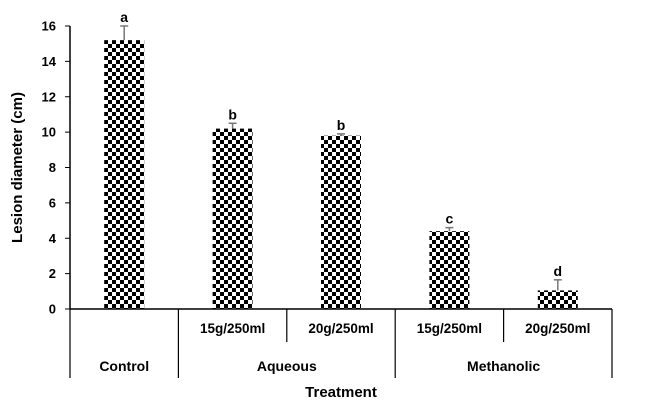 The image size is (663, 401). What do you see at coordinates (558, 271) in the screenshot?
I see `significance-label: d` at bounding box center [558, 271].